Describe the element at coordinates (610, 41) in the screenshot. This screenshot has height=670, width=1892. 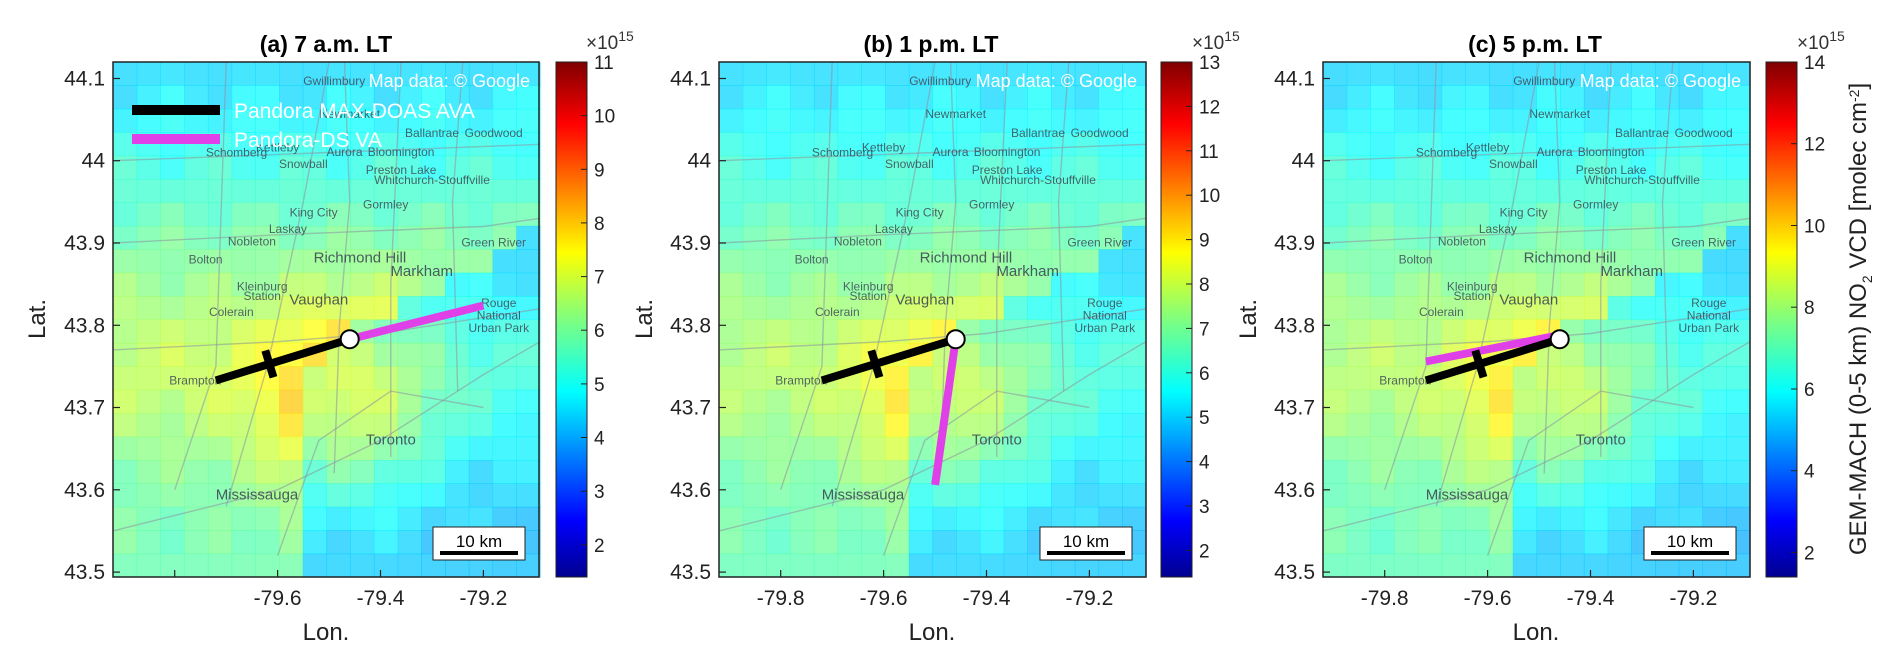
I see `colorbar-a-exponent: ×10¹⁵` at that location.